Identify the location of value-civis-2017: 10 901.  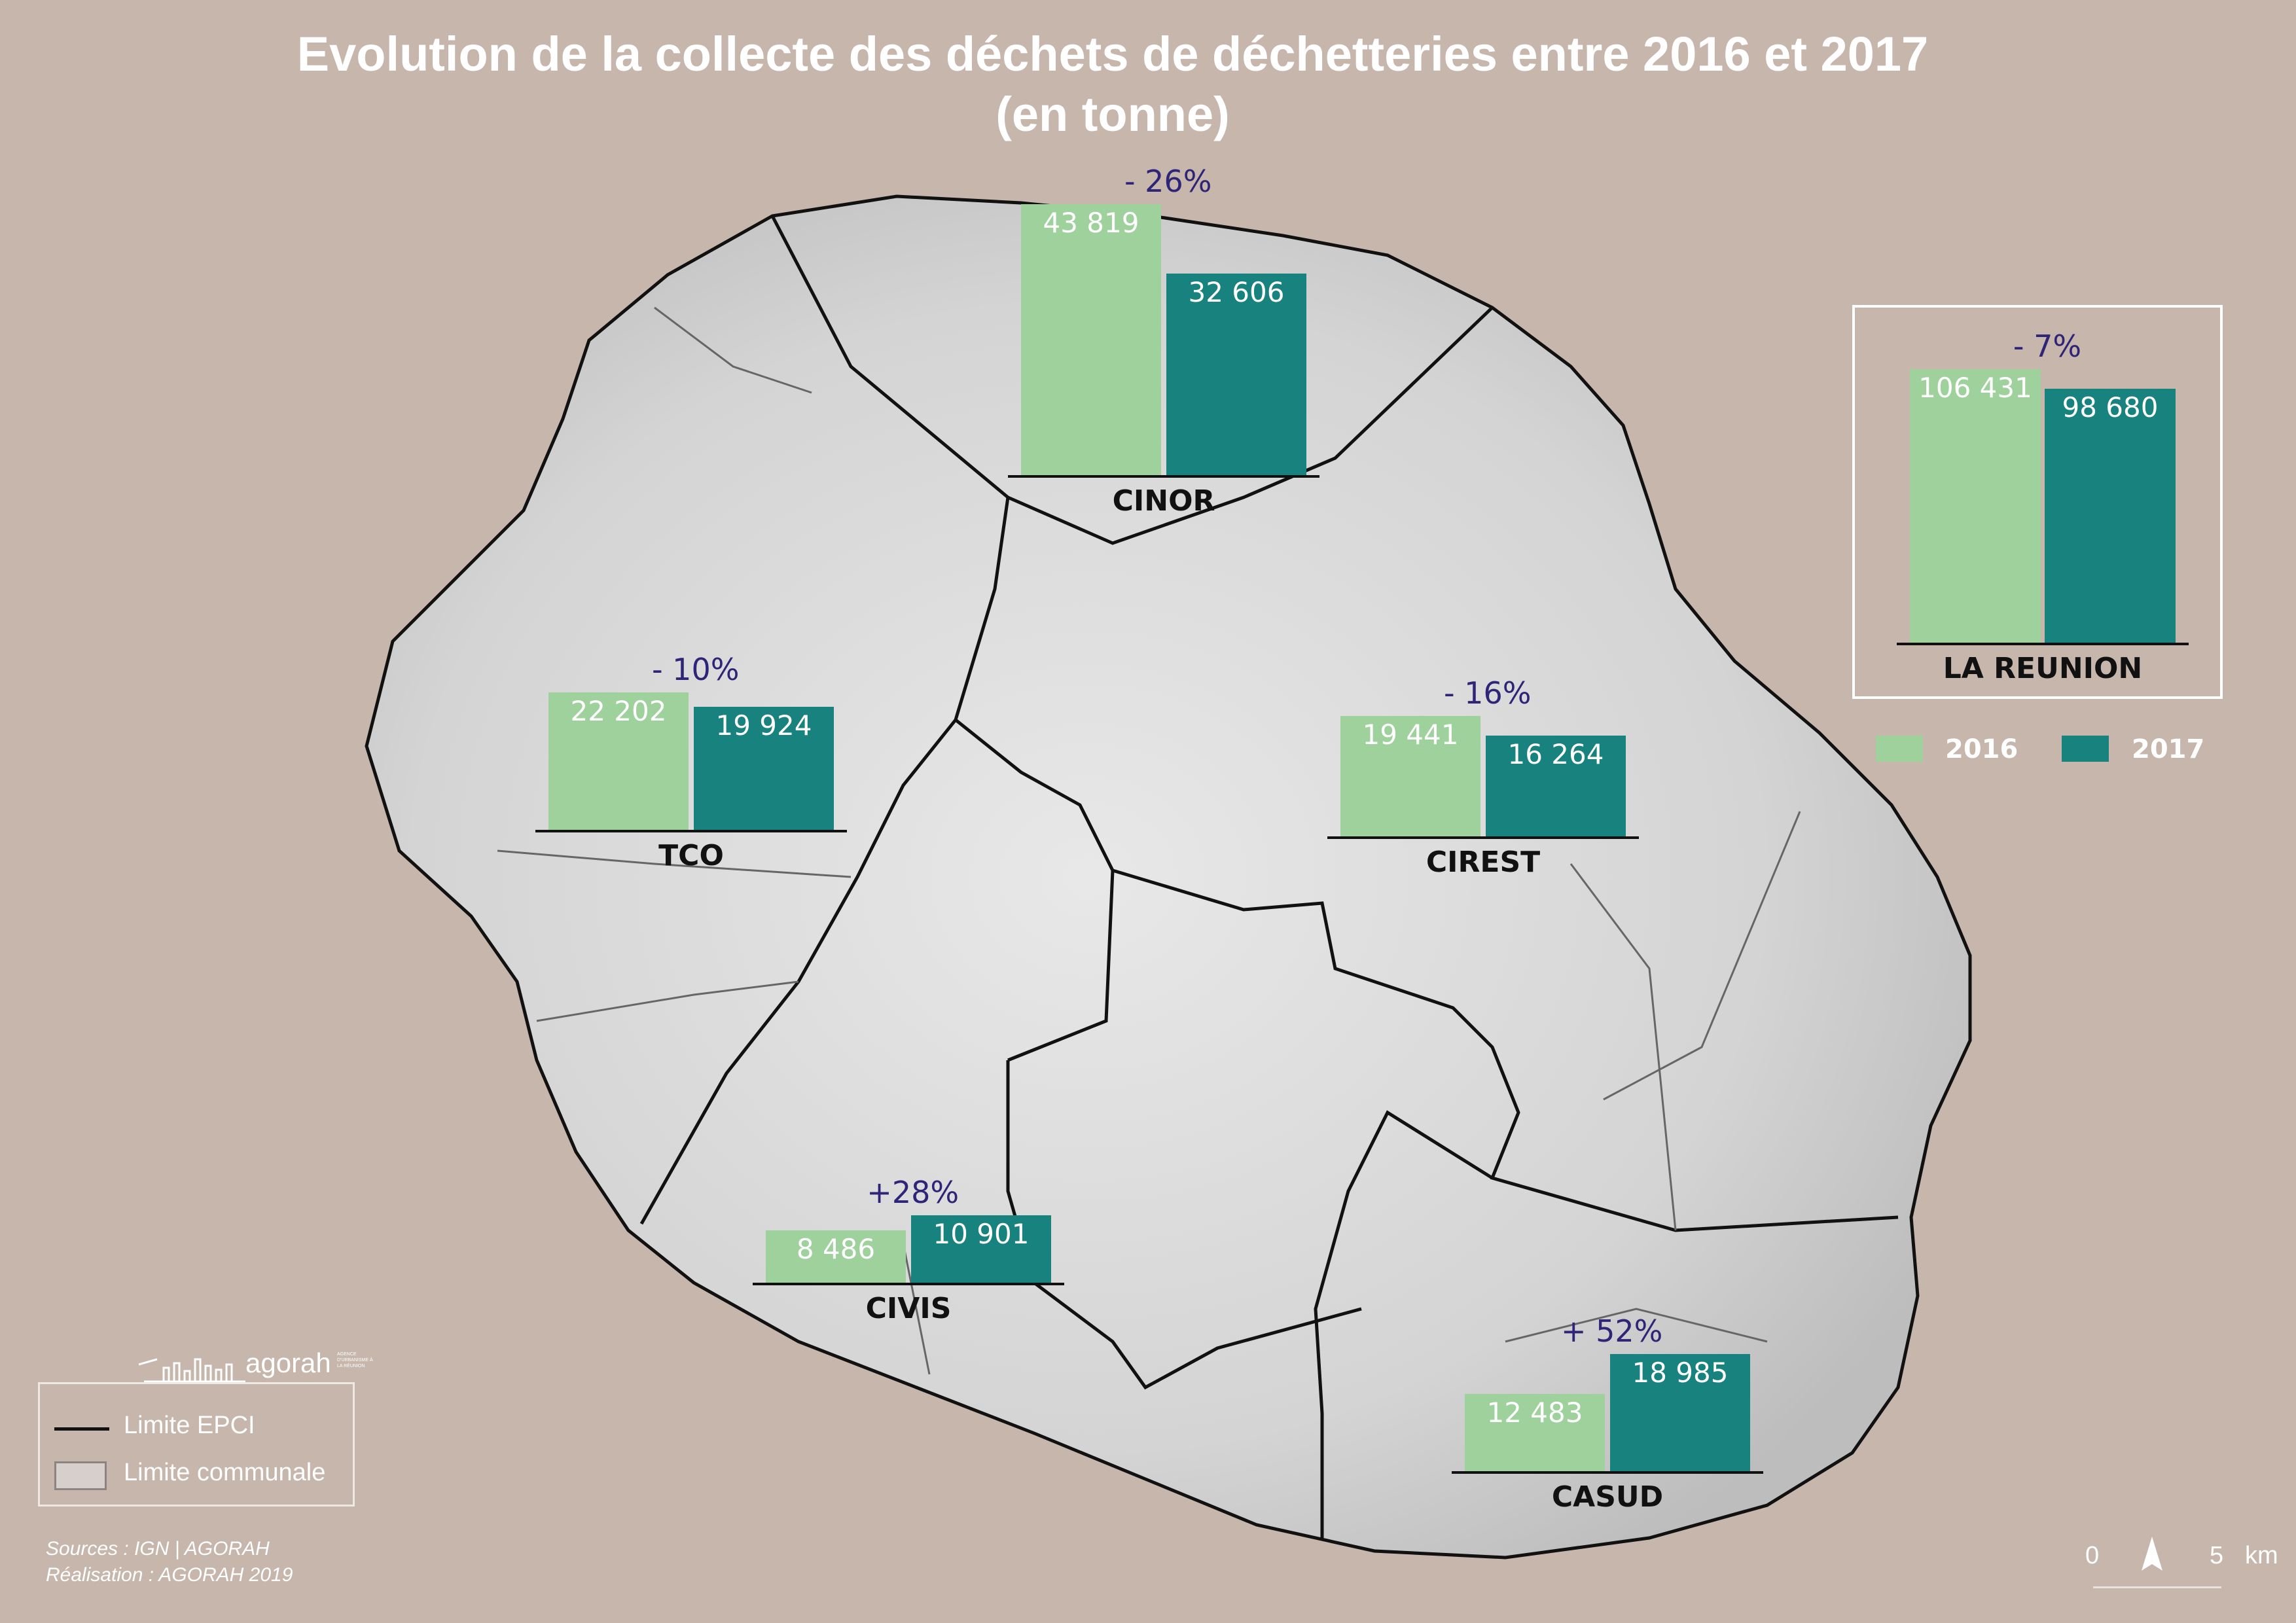
(982, 1233).